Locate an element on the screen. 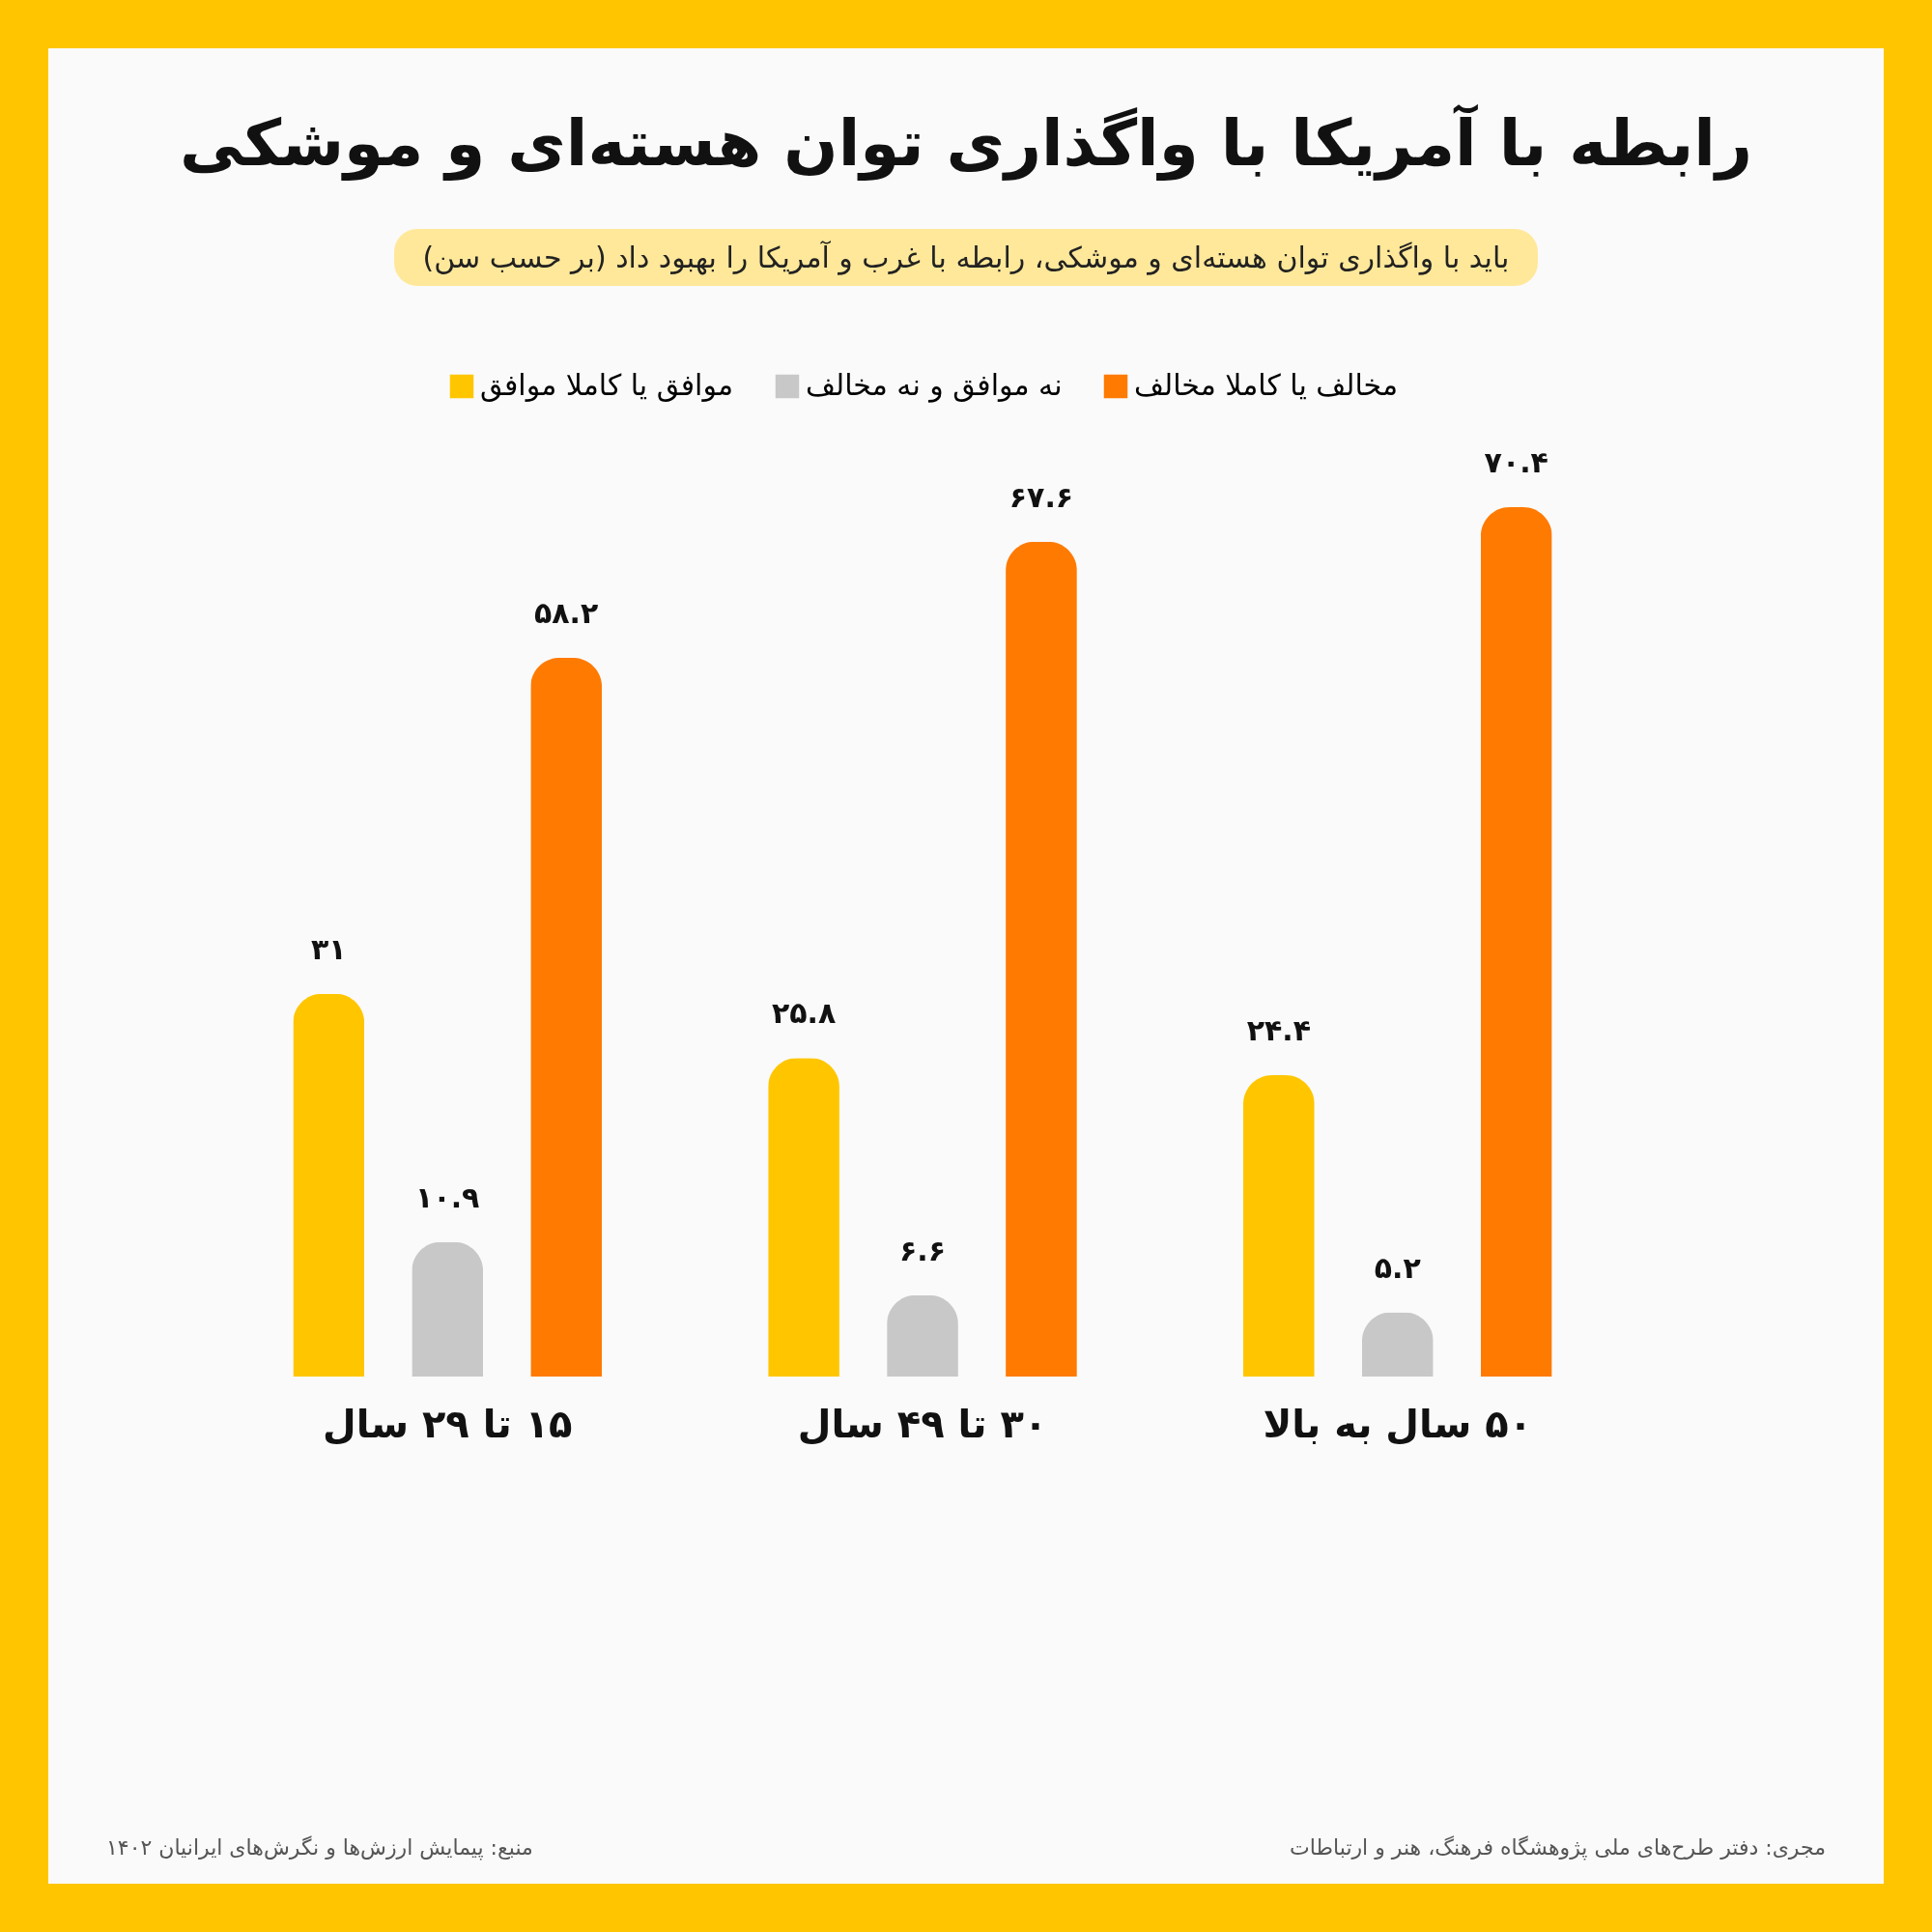 The height and width of the screenshot is (1932, 1932). data-label: ۶۷.۶ is located at coordinates (1041, 497).